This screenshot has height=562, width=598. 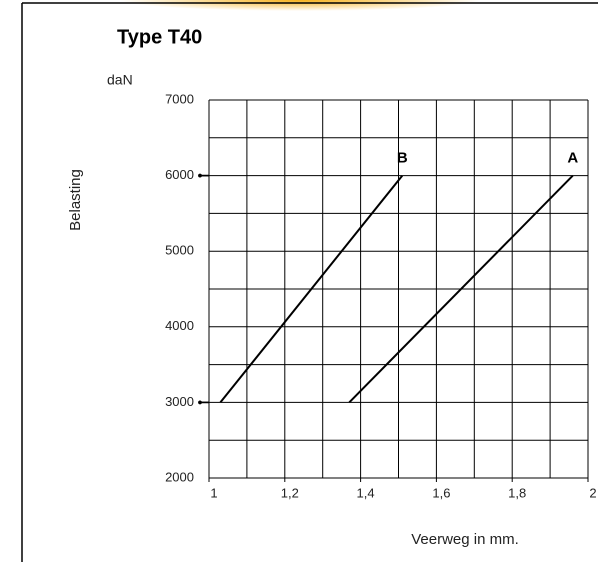 I want to click on x-tick-label: 1,4, so click(x=366, y=492).